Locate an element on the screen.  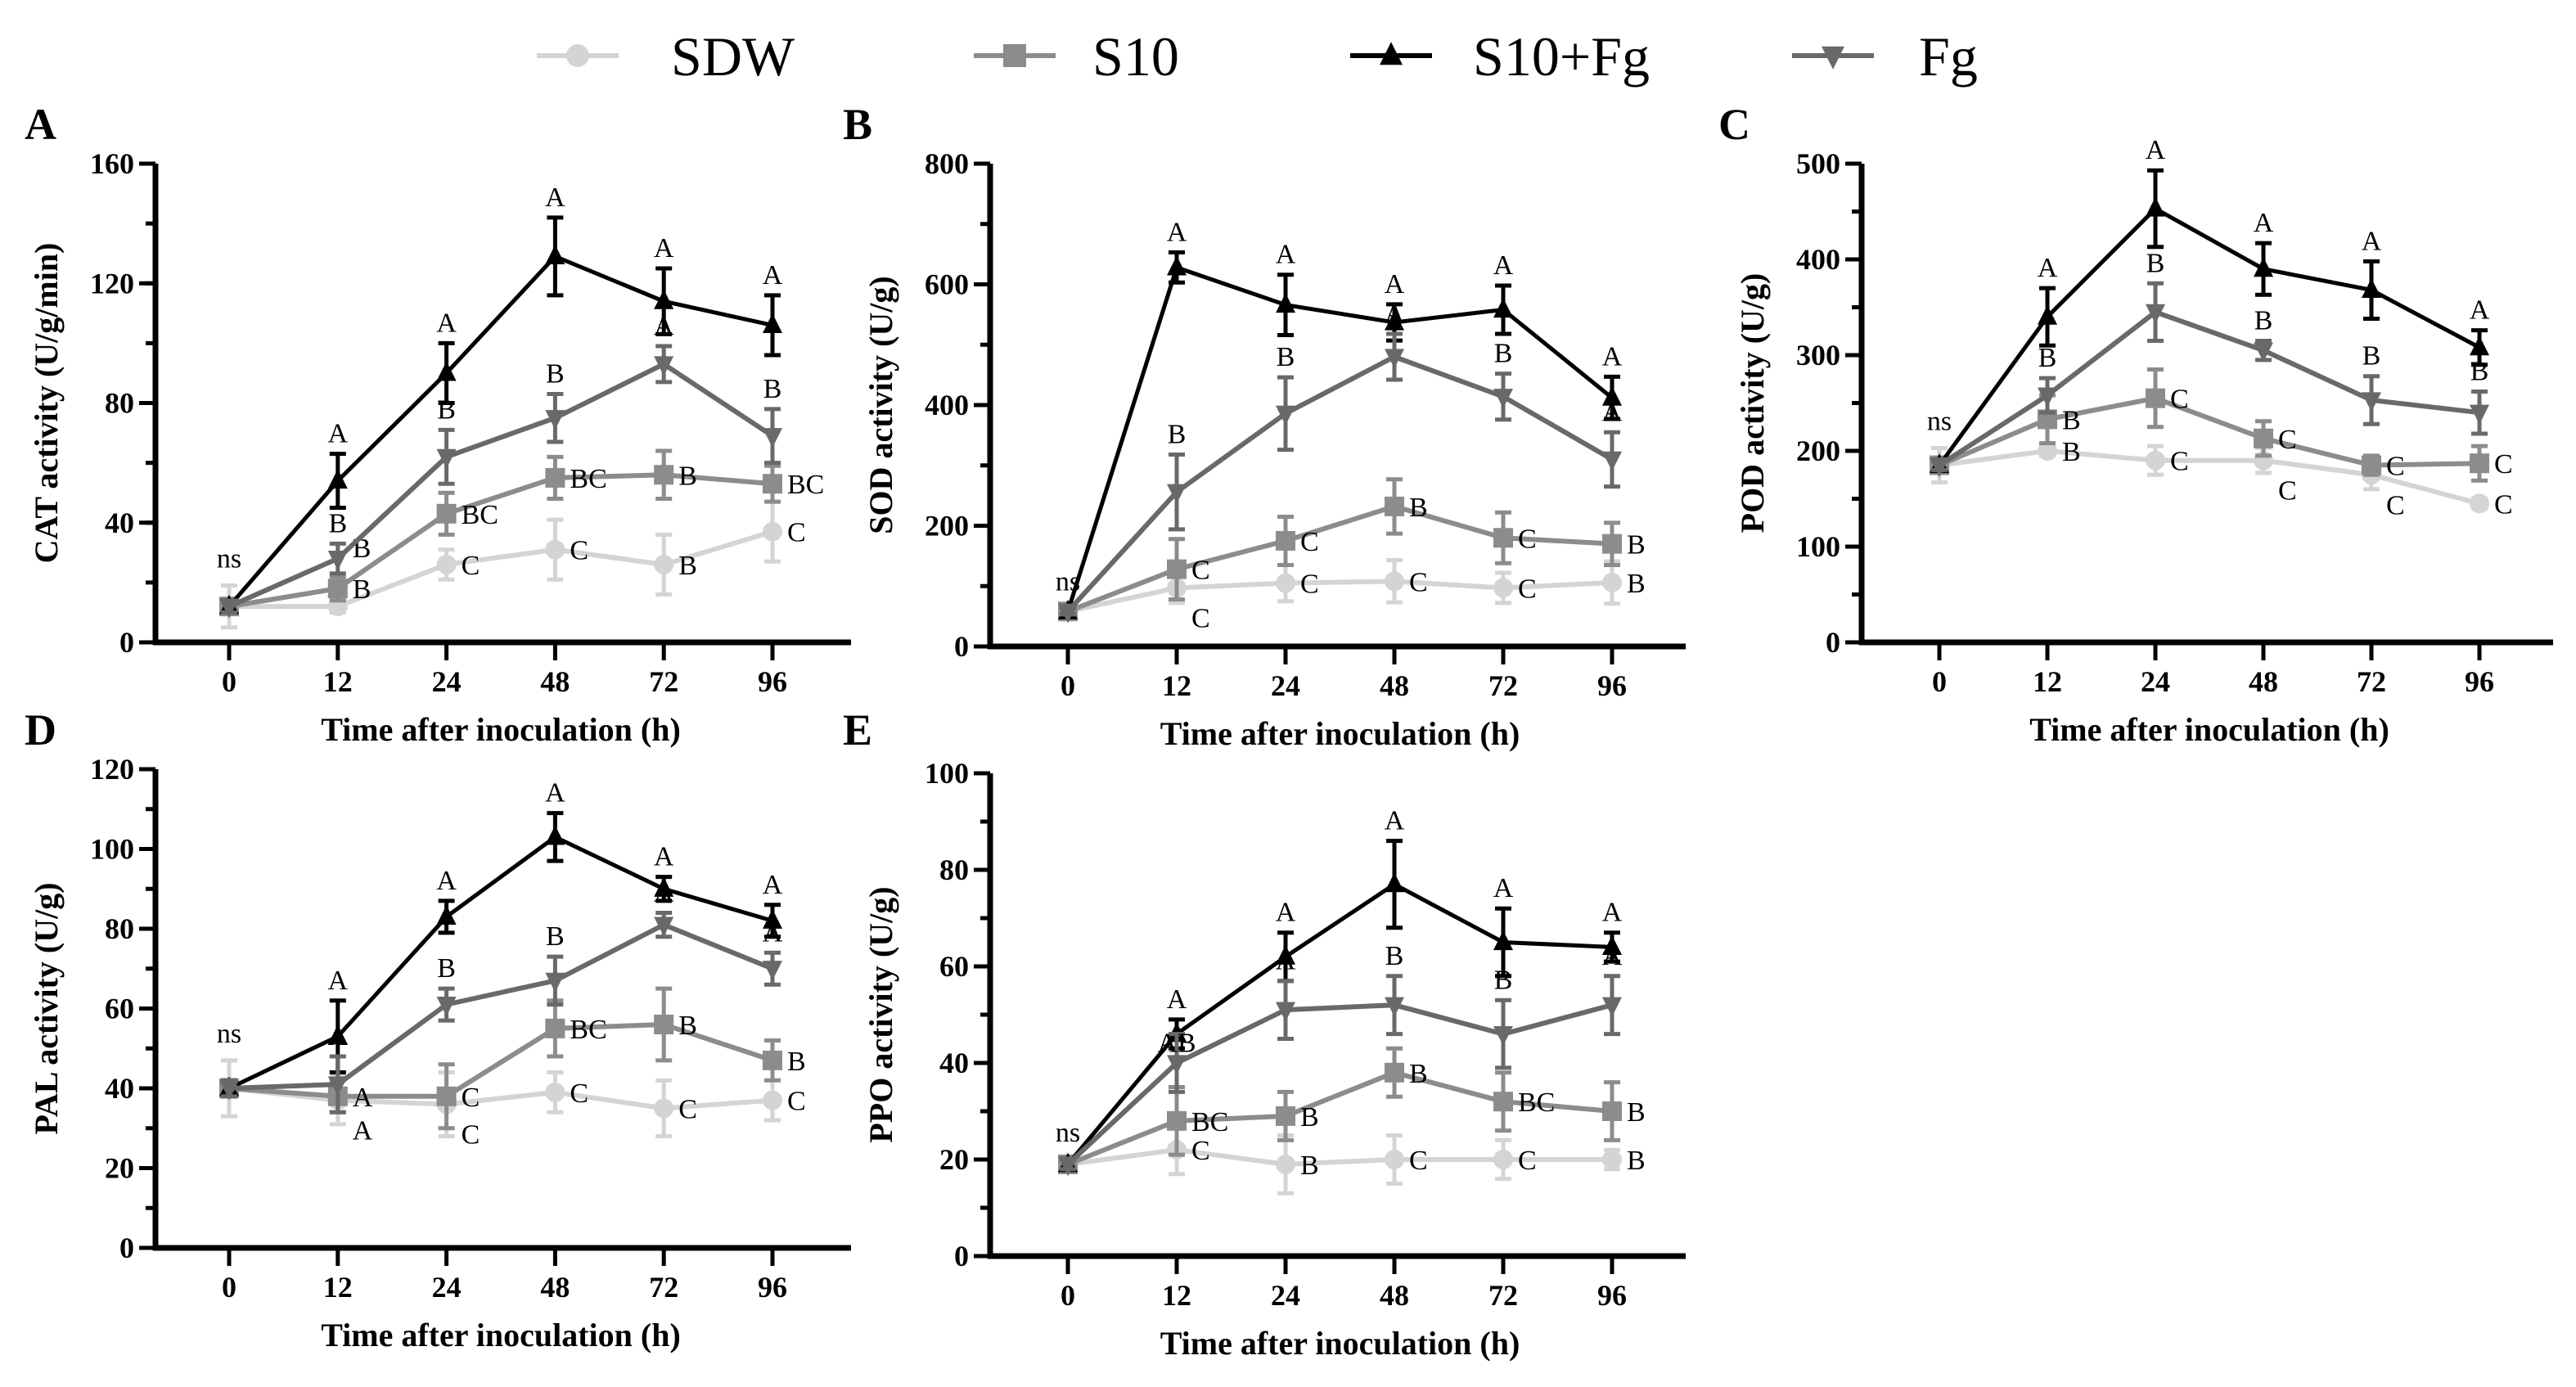
legend-label: S10 is located at coordinates (1135, 56).